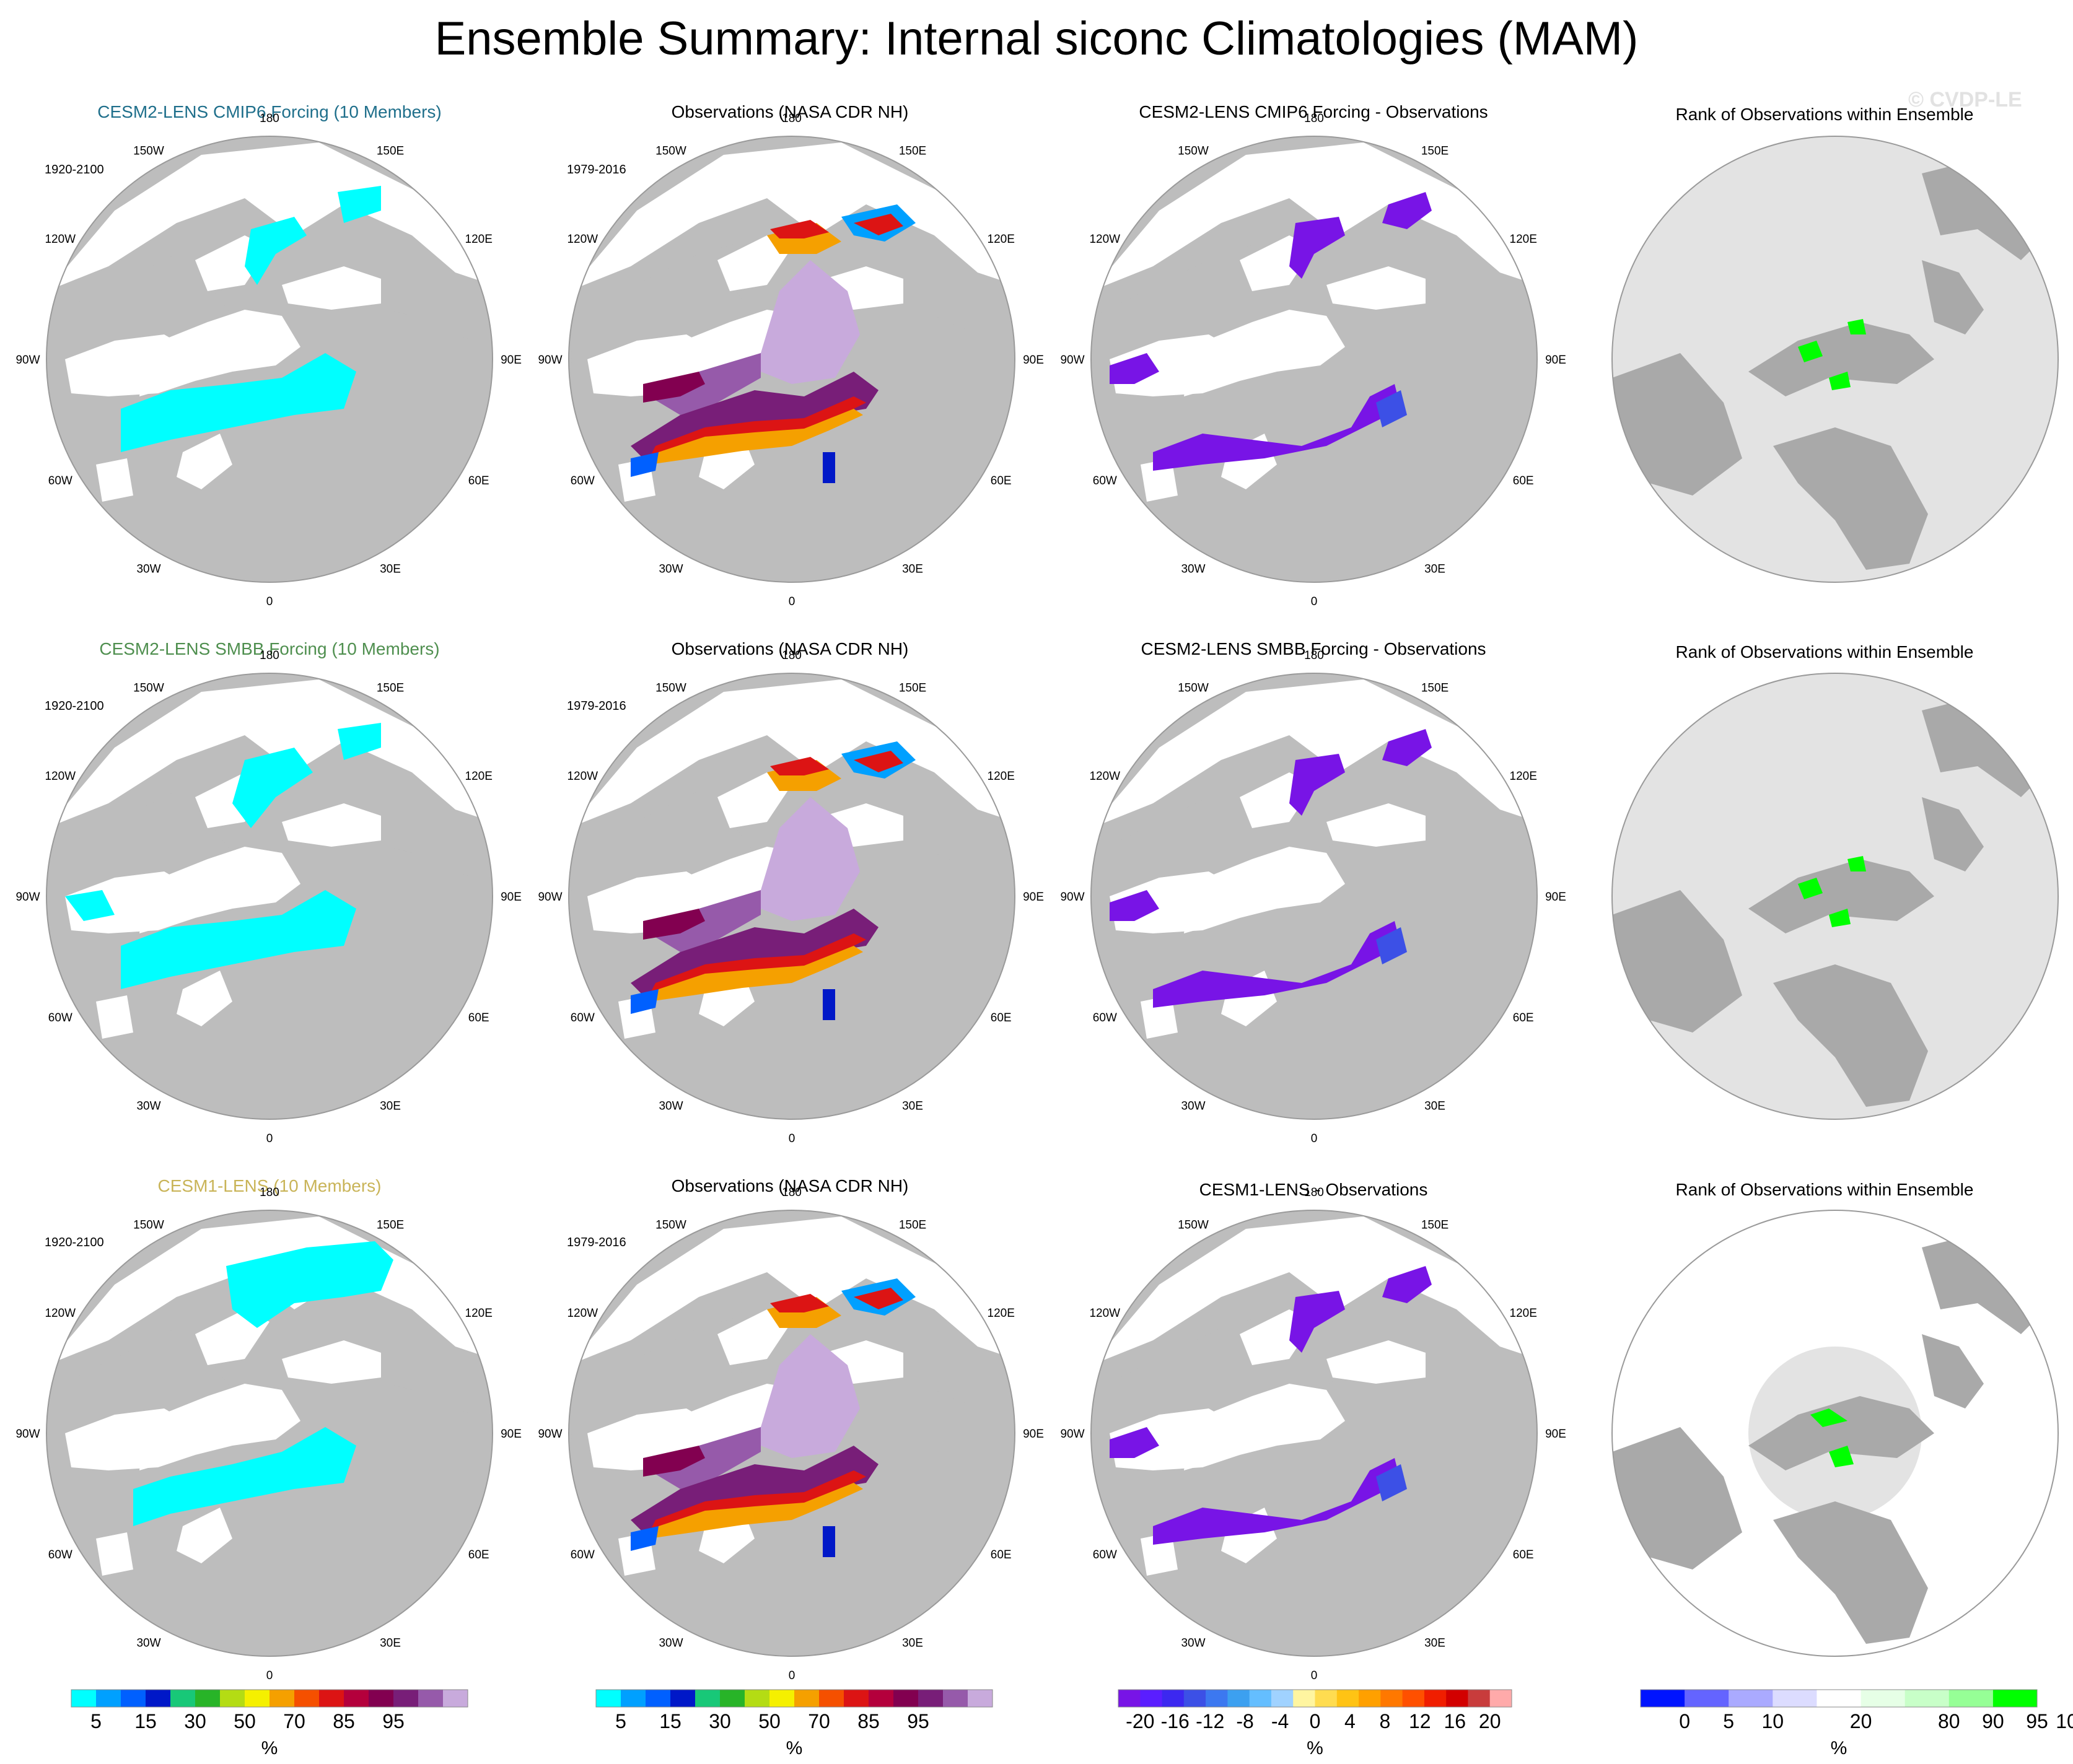  I want to click on colorbar-tick-label: 30, so click(720, 1721).